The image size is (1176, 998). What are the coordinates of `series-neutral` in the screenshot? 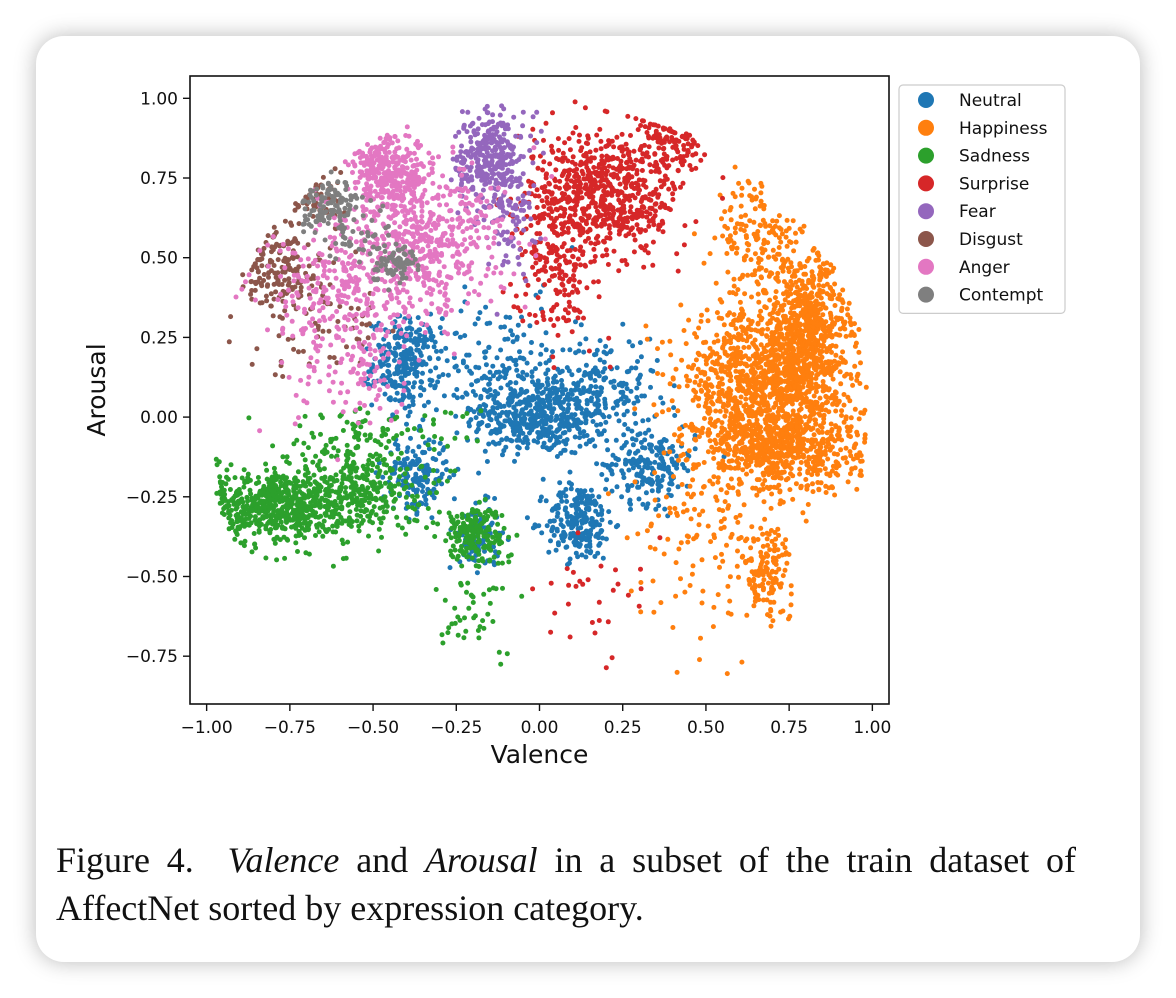 It's located at (544, 410).